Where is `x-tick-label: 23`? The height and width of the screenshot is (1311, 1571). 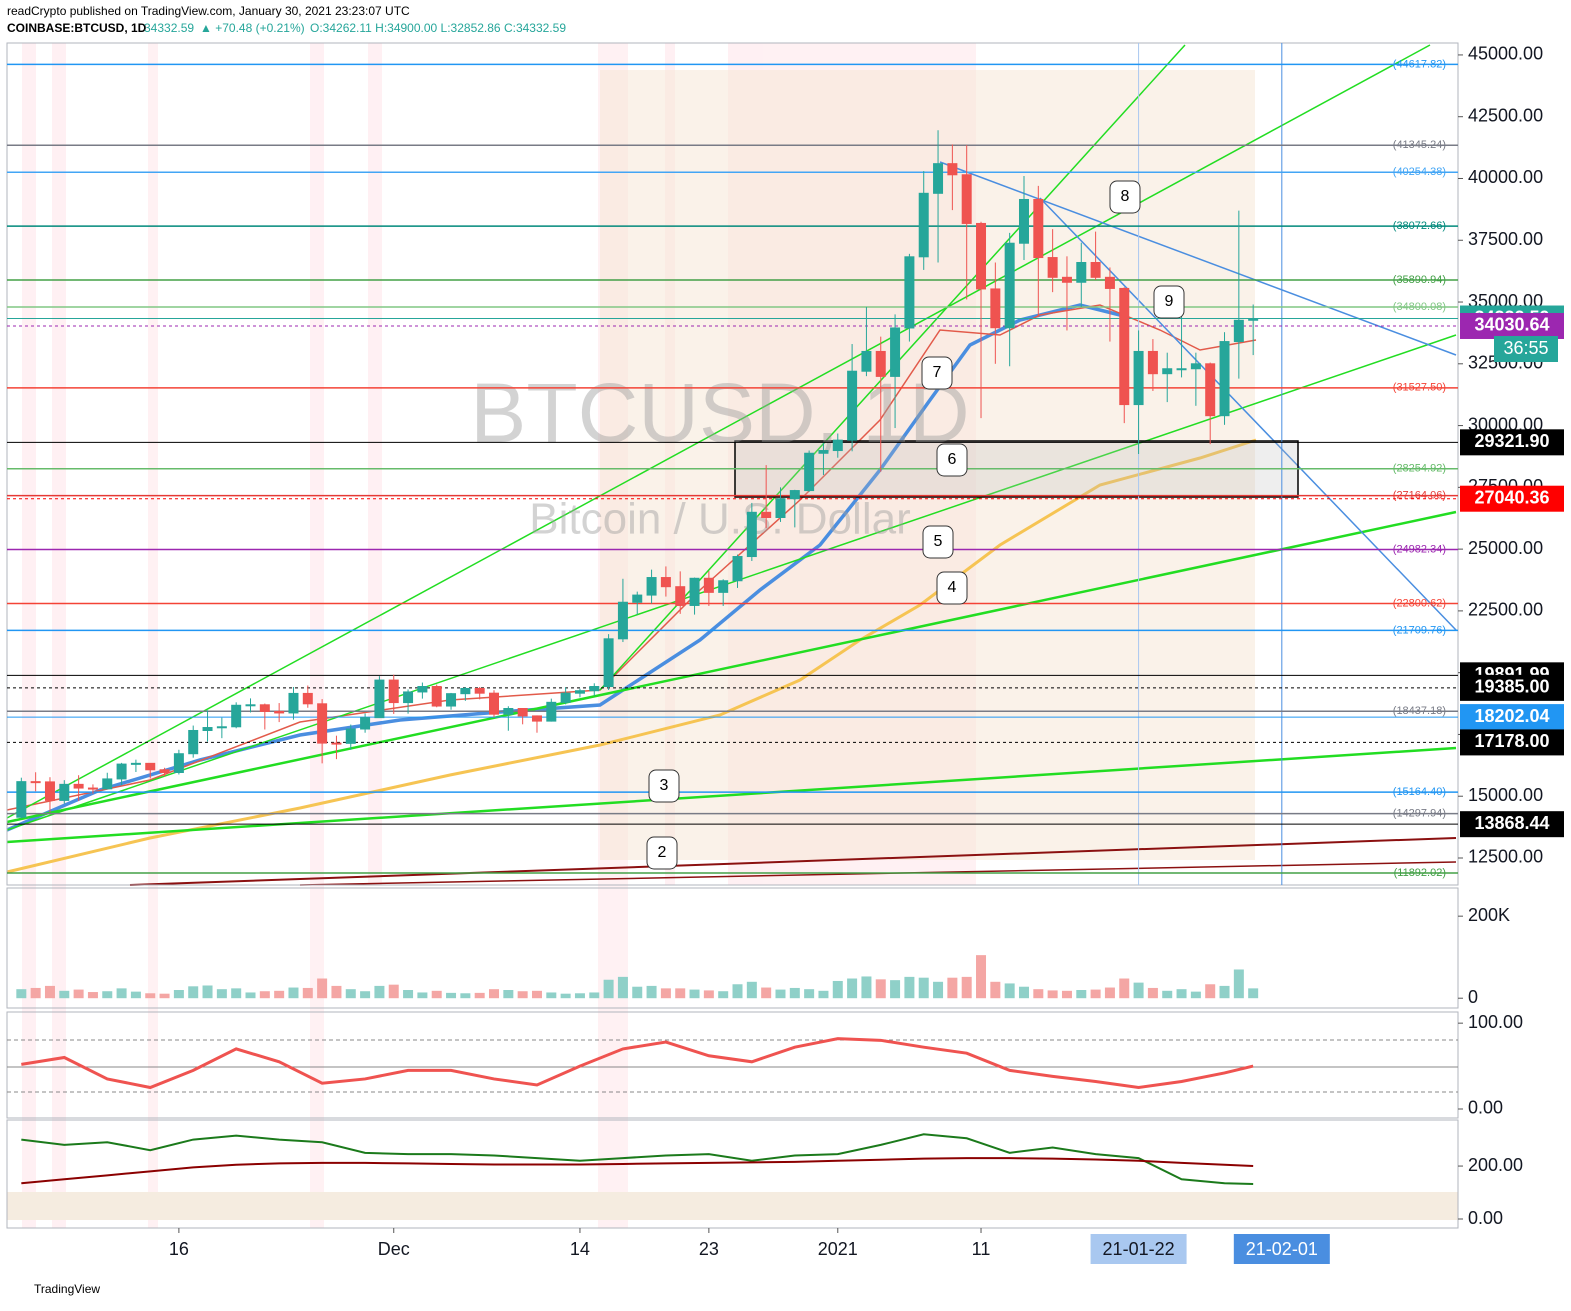 x-tick-label: 23 is located at coordinates (709, 1249).